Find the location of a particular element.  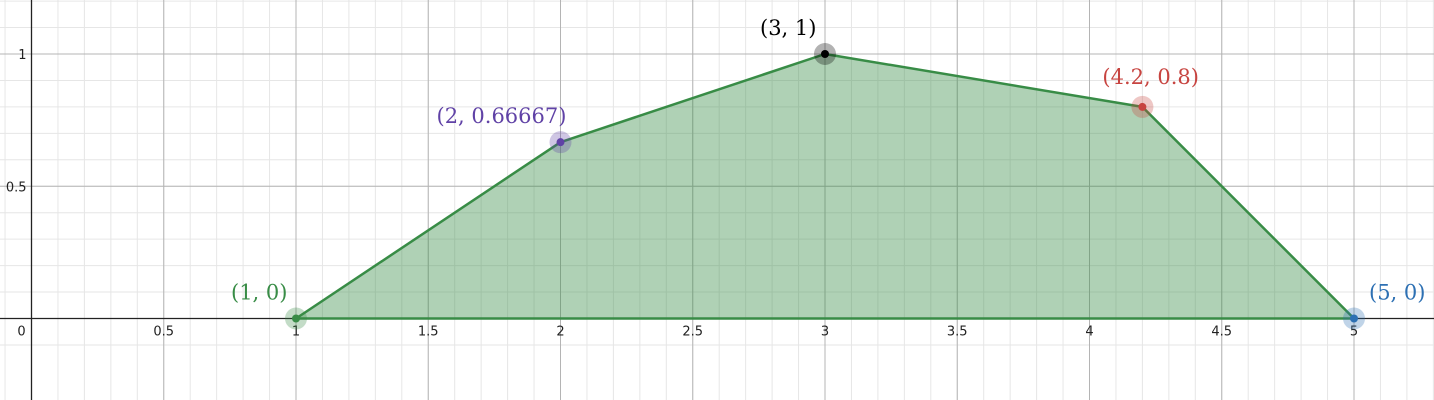

x-tick-label: 4.5 is located at coordinates (1221, 332).